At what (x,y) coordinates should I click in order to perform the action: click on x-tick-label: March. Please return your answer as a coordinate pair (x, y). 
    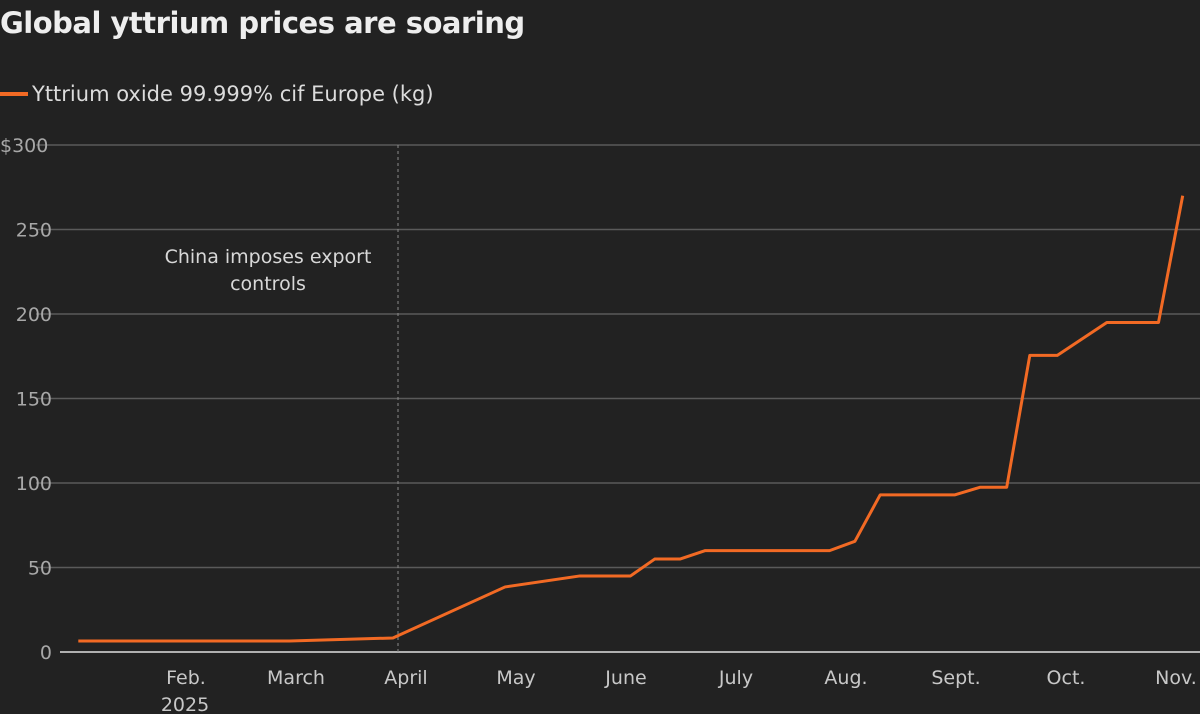
    Looking at the image, I should click on (296, 678).